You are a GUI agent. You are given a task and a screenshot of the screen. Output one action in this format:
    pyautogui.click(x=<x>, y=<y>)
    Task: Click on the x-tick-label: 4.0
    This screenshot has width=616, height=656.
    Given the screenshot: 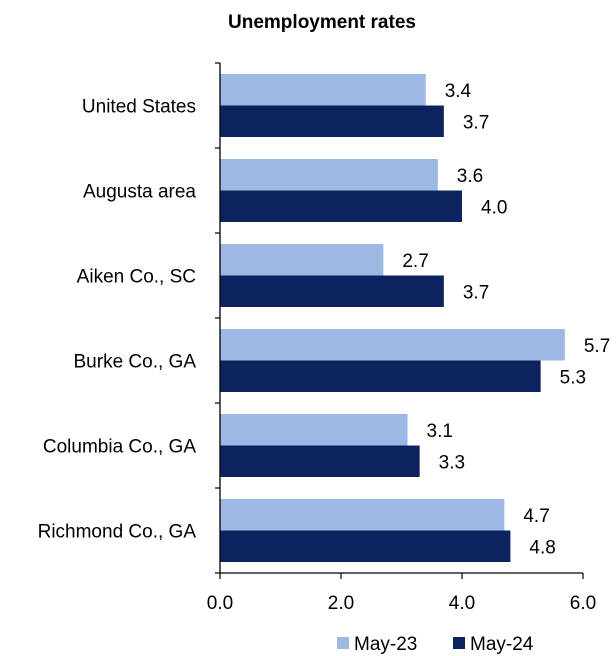 What is the action you would take?
    pyautogui.click(x=462, y=603)
    